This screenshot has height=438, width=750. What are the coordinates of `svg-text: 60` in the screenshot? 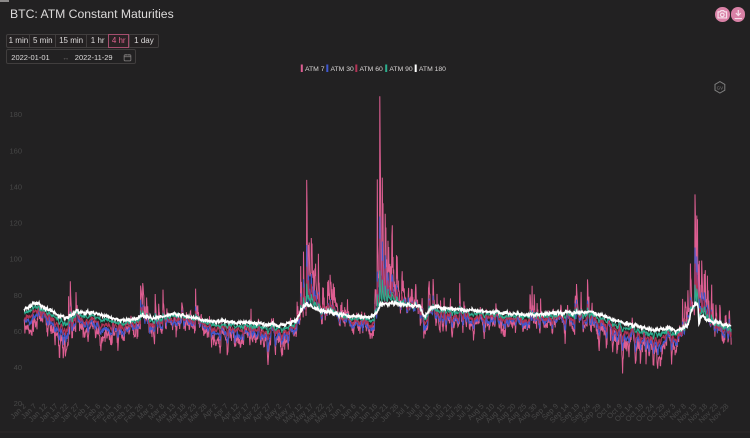 It's located at (18, 331).